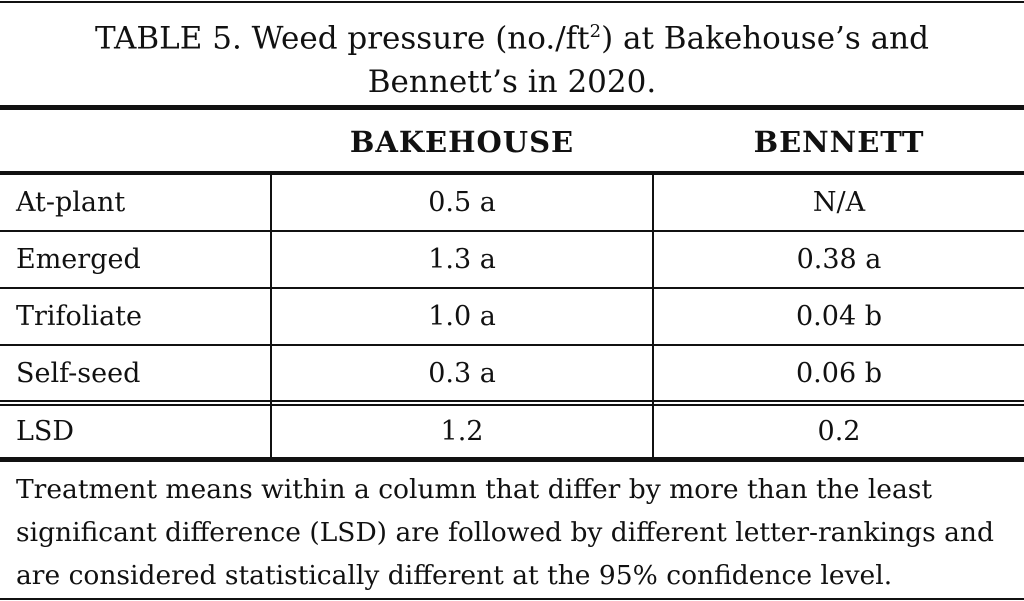 Image resolution: width=1024 pixels, height=601 pixels. What do you see at coordinates (462, 373) in the screenshot?
I see `table-cell: 0.3 a` at bounding box center [462, 373].